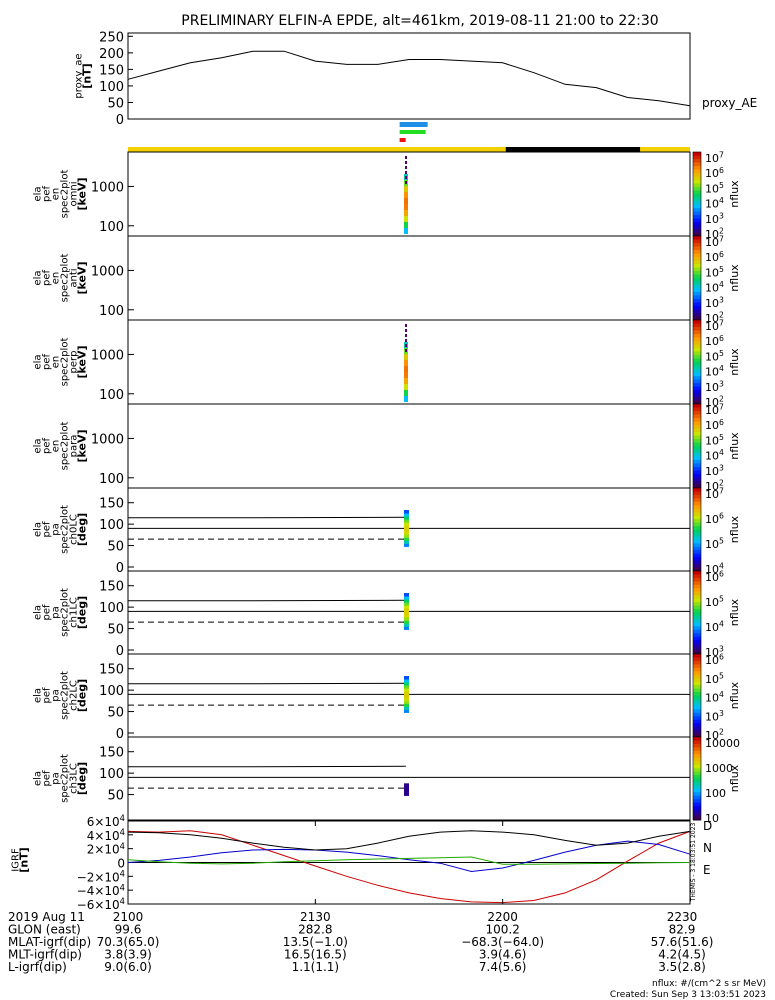  What do you see at coordinates (38, 612) in the screenshot?
I see `panel-label-line: ela` at bounding box center [38, 612].